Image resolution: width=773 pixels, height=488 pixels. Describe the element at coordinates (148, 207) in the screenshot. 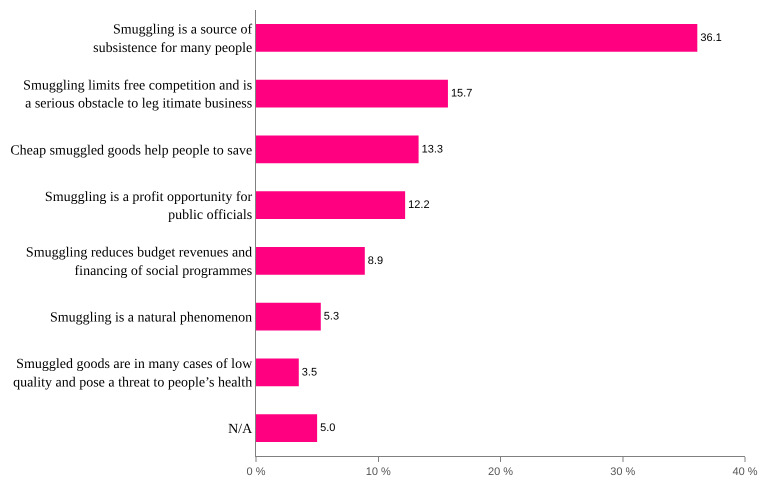

I see `y-tick-label: Smuggling is a profit opportunity for public officials` at that location.